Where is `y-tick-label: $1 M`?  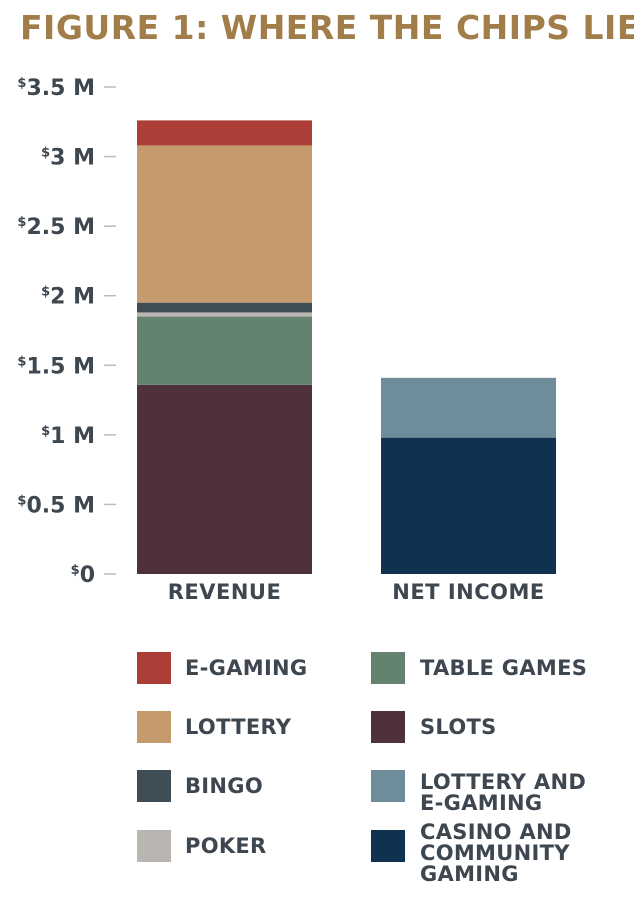 y-tick-label: $1 M is located at coordinates (68, 436).